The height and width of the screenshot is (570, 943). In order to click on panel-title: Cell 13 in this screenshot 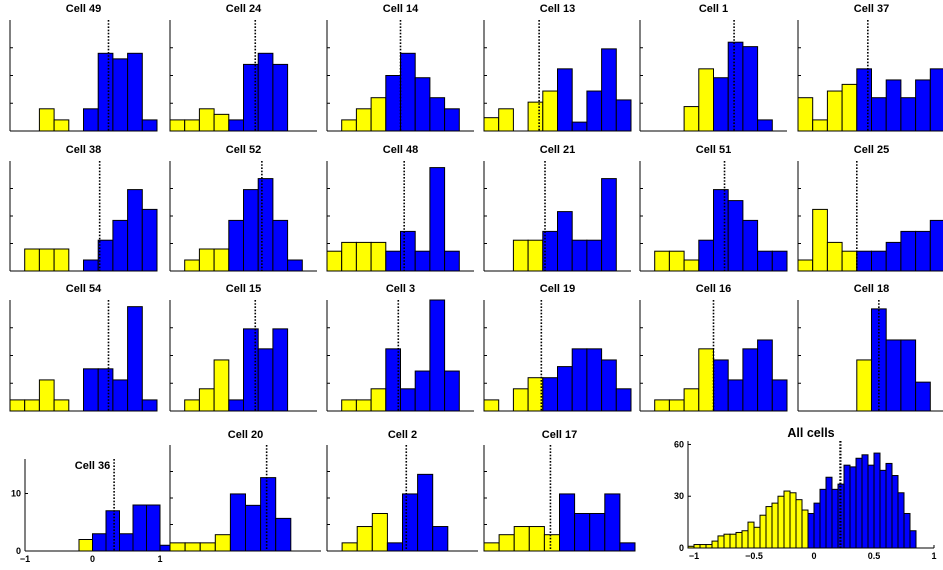, I will do `click(557, 9)`.